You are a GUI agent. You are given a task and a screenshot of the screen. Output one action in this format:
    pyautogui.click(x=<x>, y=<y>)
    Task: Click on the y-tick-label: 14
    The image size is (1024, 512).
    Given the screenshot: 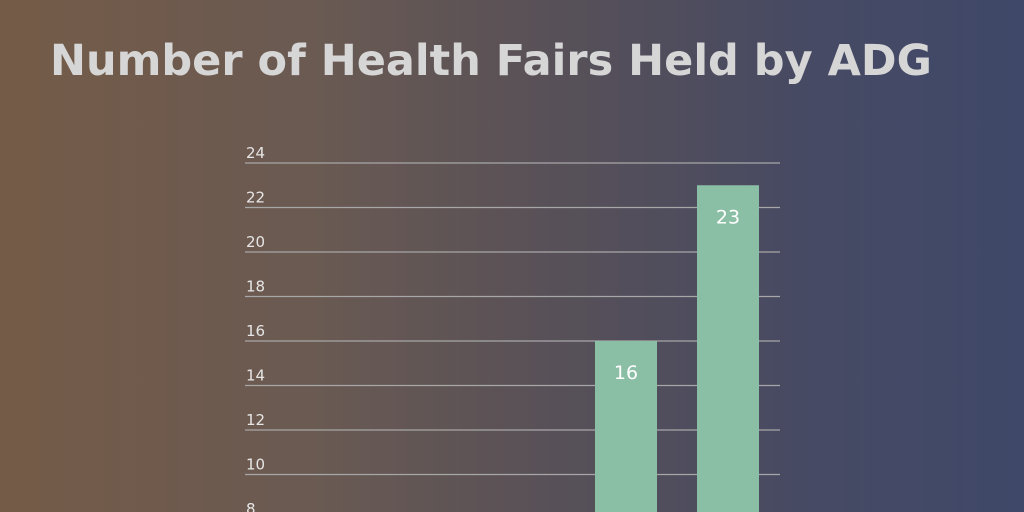 What is the action you would take?
    pyautogui.click(x=255, y=376)
    